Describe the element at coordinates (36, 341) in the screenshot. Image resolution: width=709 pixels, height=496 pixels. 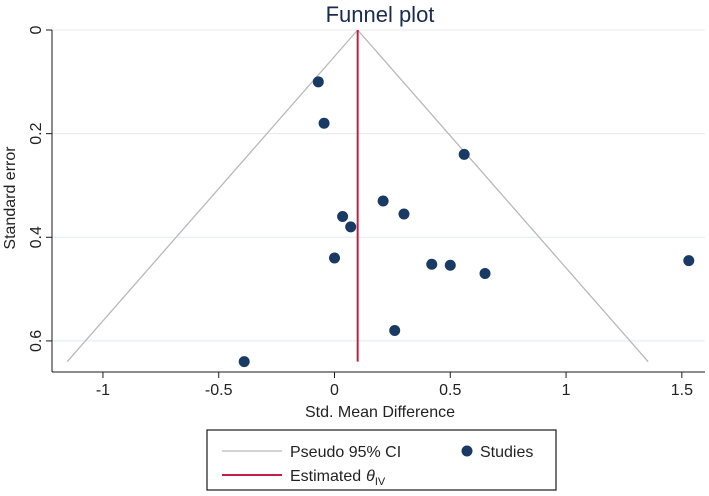
I see `y-tick-label: 0.6` at that location.